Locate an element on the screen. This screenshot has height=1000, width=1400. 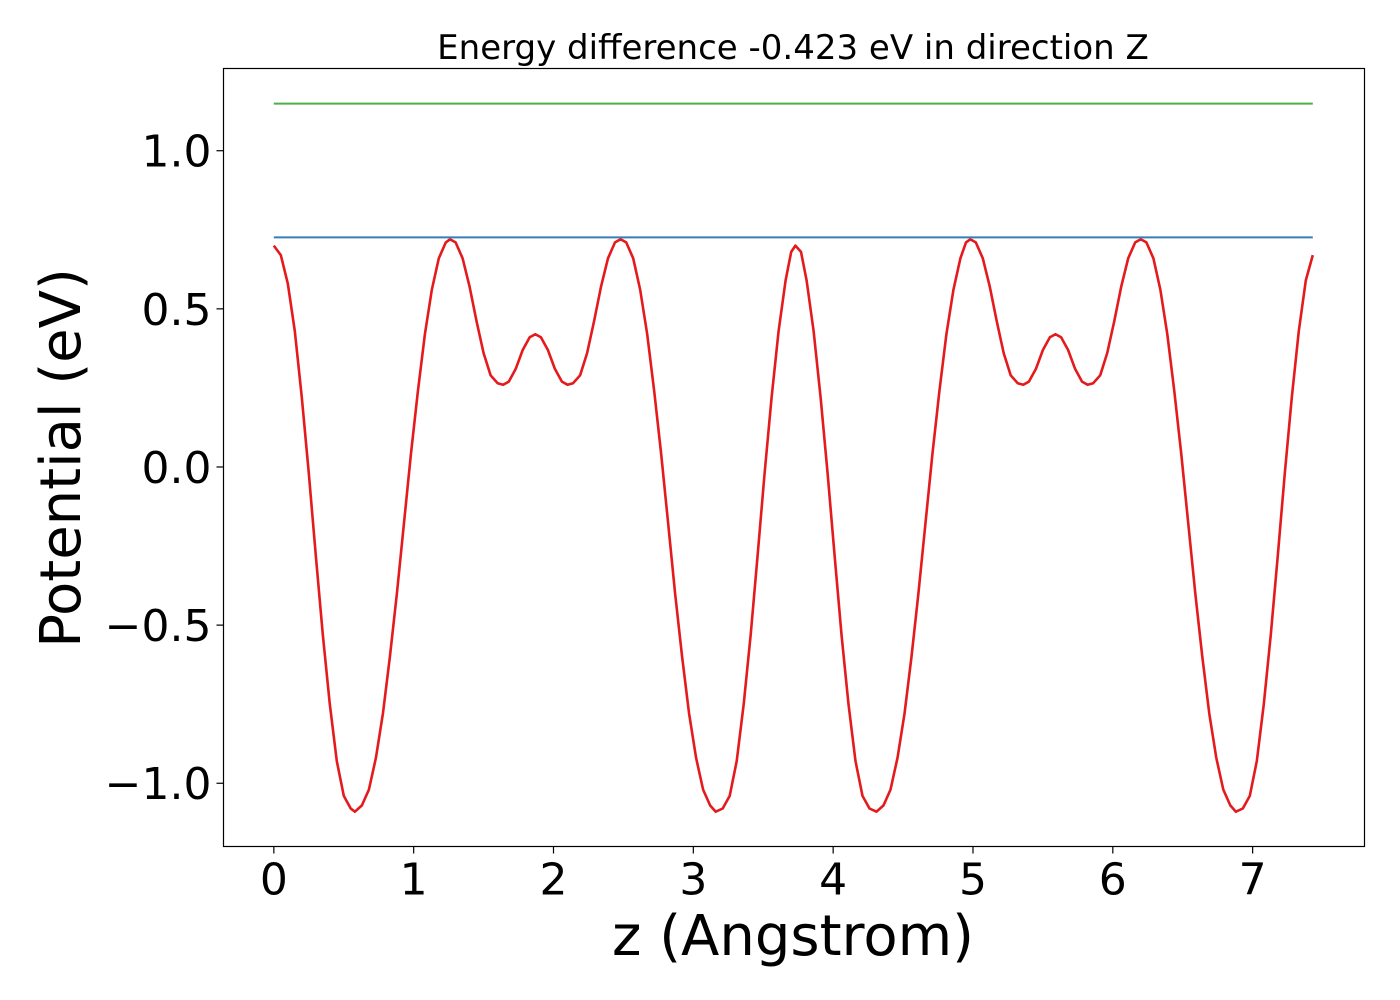
y-axis-label: Potential (eV) is located at coordinates (61, 458).